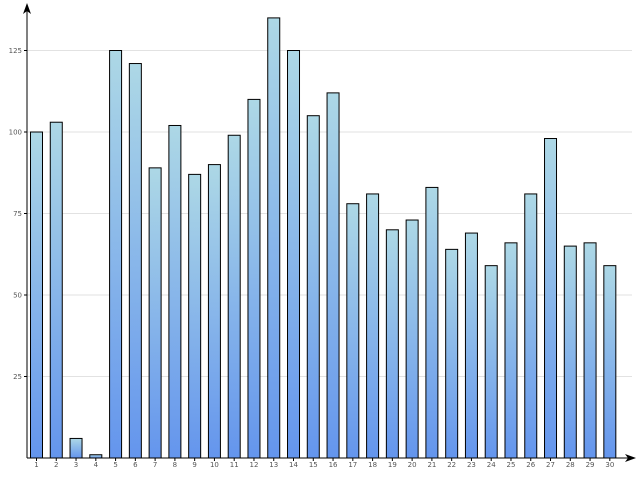  I want to click on x-tick-label: 26, so click(530, 465).